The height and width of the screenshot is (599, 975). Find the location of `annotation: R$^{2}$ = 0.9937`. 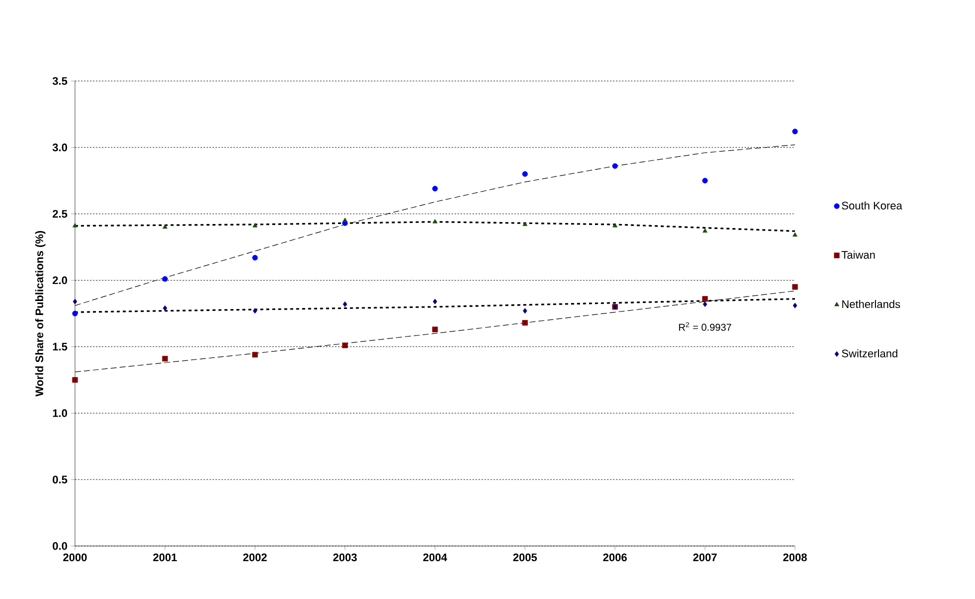

annotation: R$^{2}$ = 0.9937 is located at coordinates (705, 326).